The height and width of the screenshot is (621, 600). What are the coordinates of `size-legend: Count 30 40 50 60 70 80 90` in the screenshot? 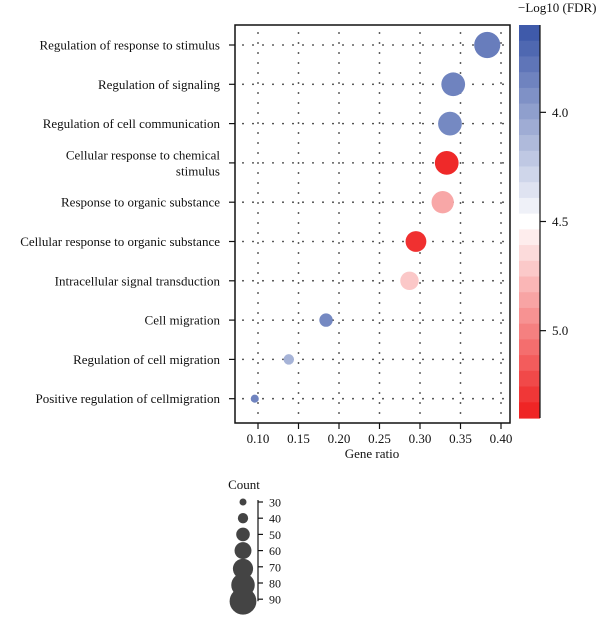 It's located at (254, 546).